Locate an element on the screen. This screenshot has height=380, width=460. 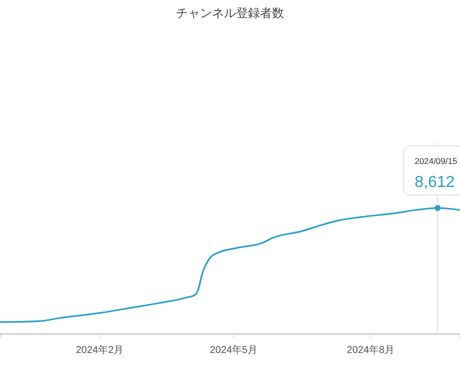
chart-title: チャンネル登録者数 is located at coordinates (230, 13).